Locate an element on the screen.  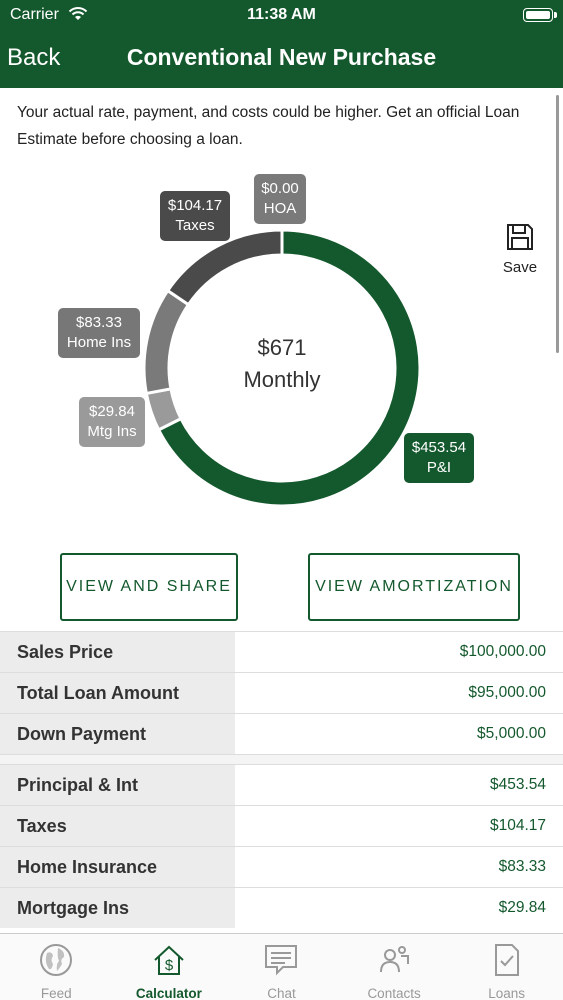
row-value: $453.54 is located at coordinates (517, 784).